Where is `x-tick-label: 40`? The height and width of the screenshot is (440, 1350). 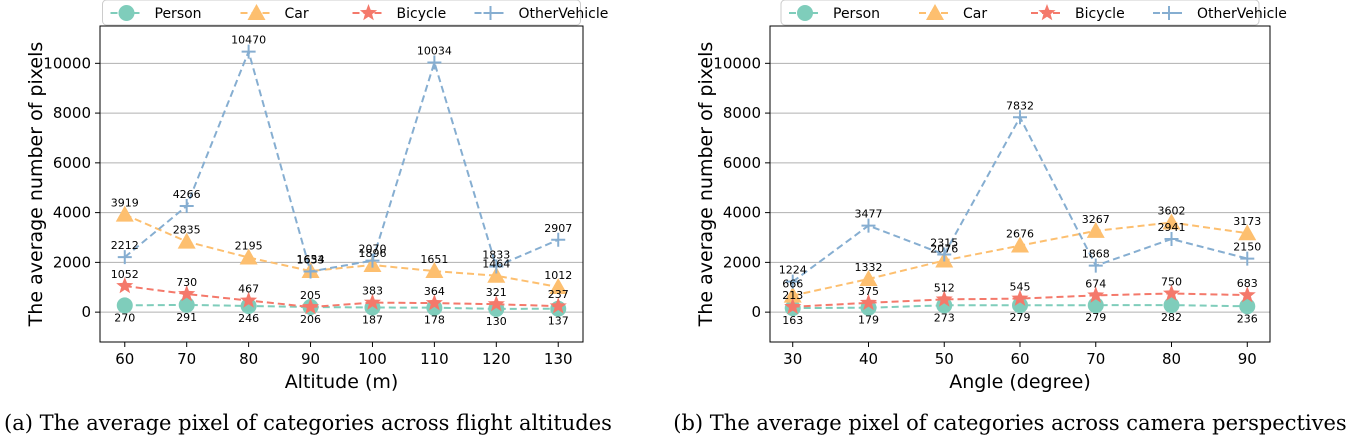
x-tick-label: 40 is located at coordinates (868, 359).